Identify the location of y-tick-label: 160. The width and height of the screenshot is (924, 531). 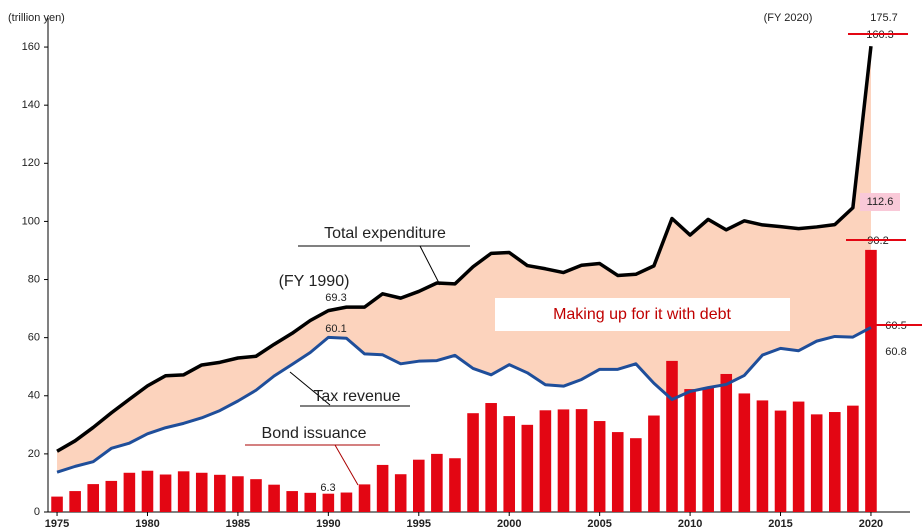
(31, 47).